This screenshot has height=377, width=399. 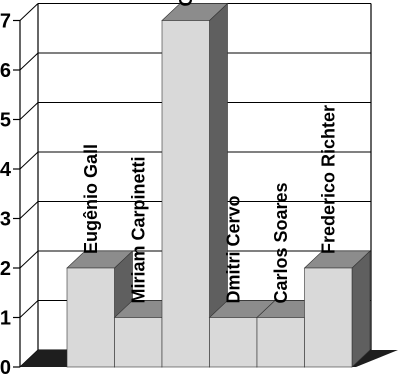 What do you see at coordinates (91, 199) in the screenshot?
I see `category-label: Eugênio Gall` at bounding box center [91, 199].